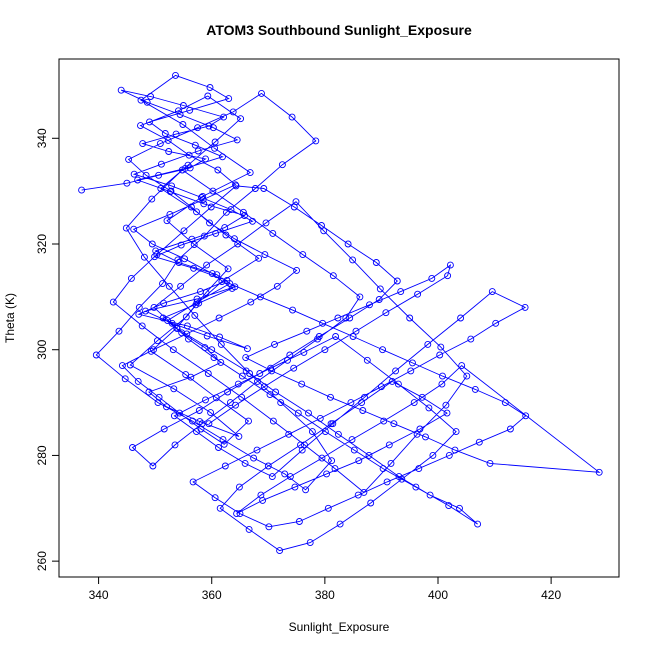 The height and width of the screenshot is (650, 650). I want to click on y-tick-label: 320, so click(42, 244).